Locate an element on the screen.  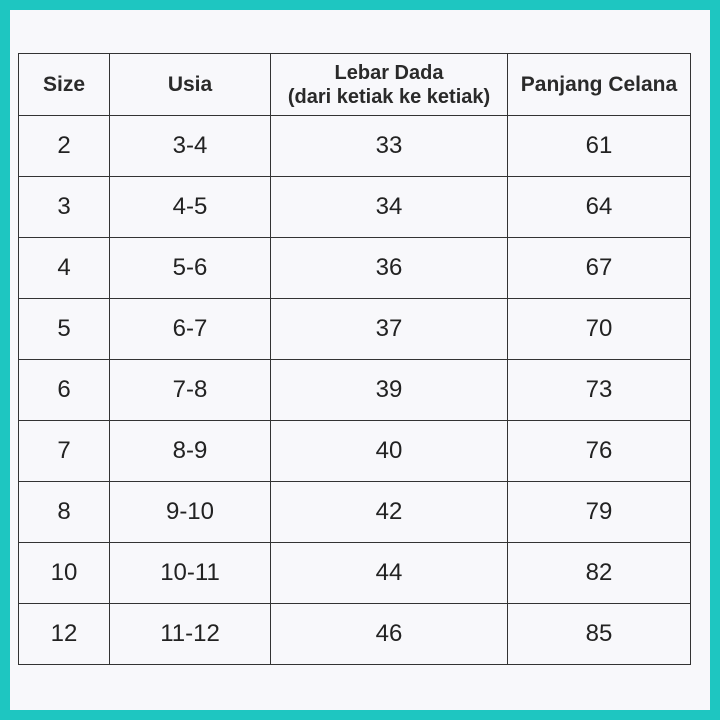
cell-panjang-celana: 61 is located at coordinates (599, 146).